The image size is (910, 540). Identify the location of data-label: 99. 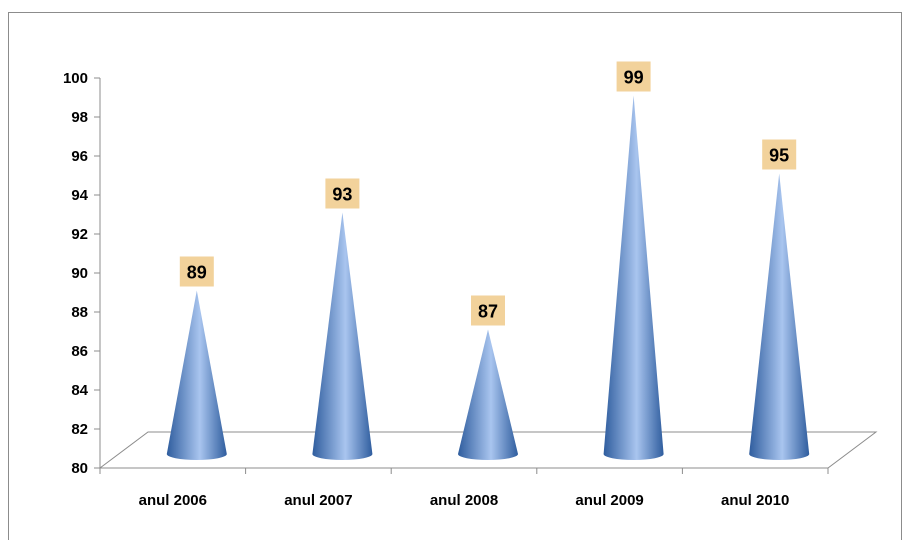
(634, 78).